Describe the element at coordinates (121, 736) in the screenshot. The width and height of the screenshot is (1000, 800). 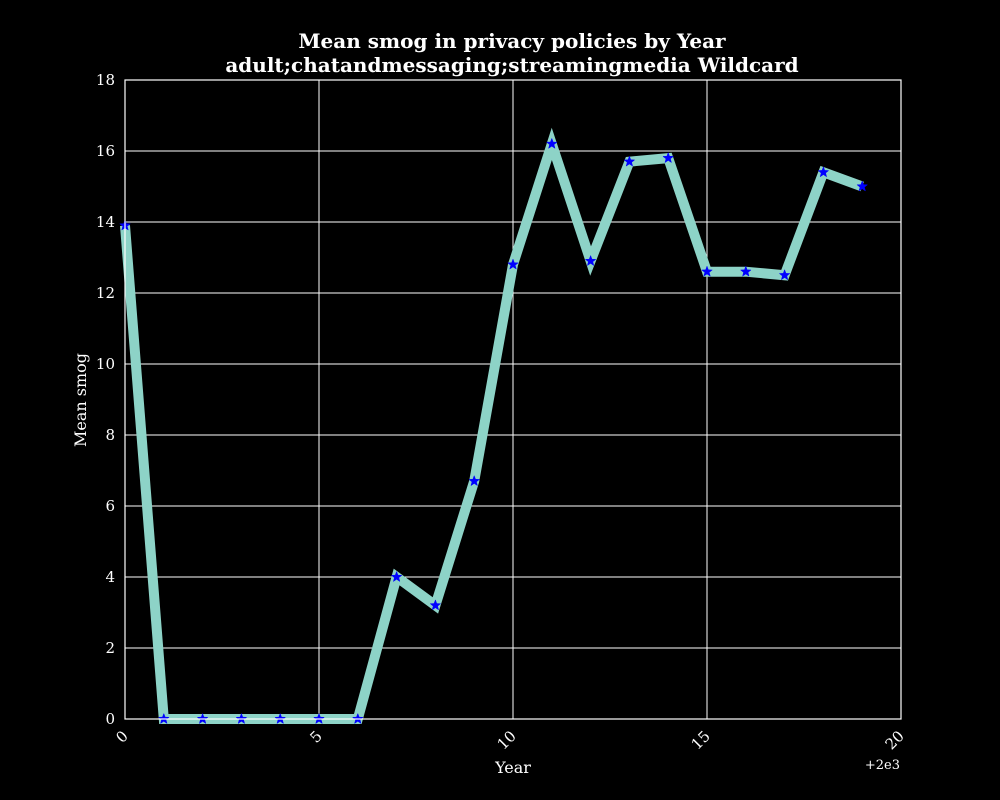
I see `x-tick-label: 0` at that location.